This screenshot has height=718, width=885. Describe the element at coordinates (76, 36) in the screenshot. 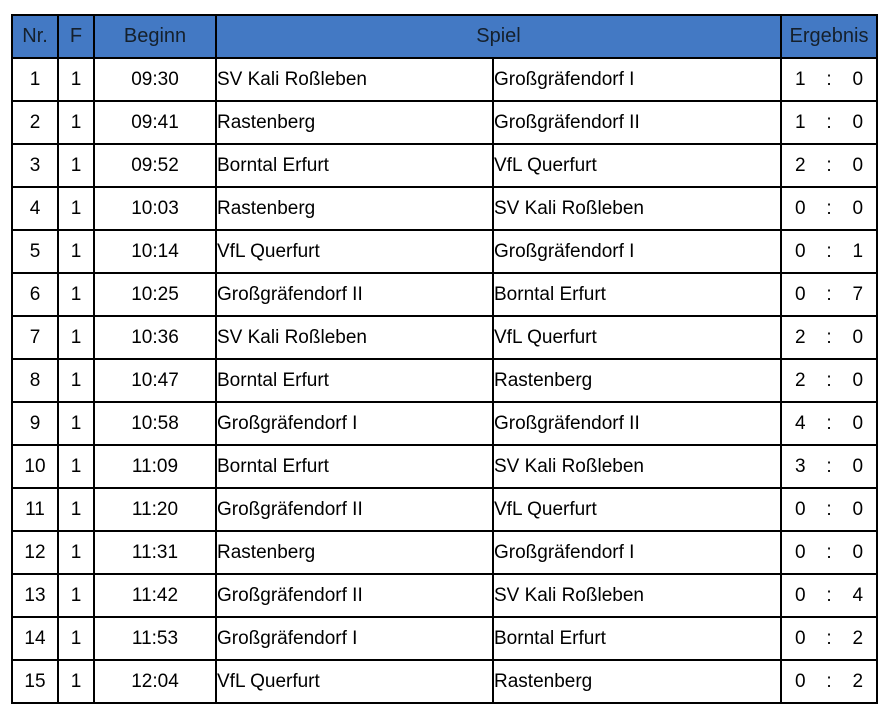

I see `header-field: F` at that location.